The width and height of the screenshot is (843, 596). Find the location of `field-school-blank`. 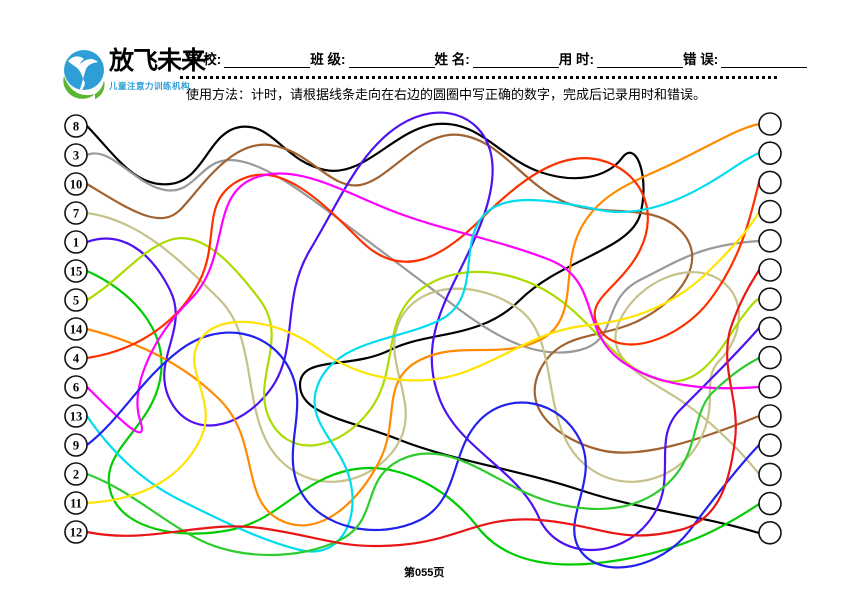

field-school-blank is located at coordinates (267, 60).